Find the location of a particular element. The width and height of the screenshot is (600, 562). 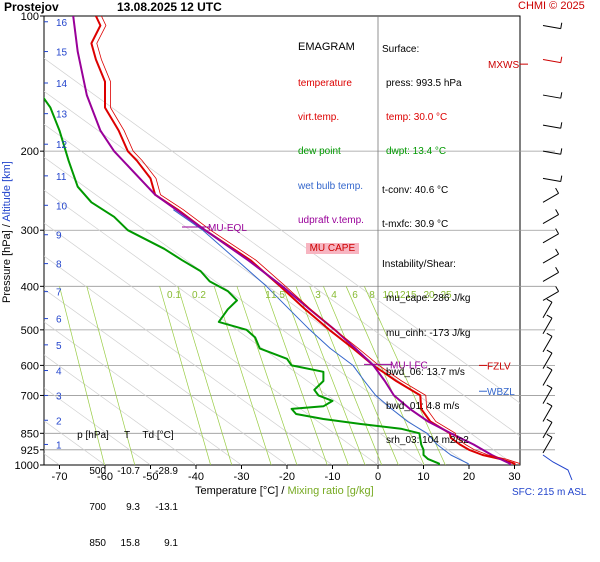

altitude-label: 11 is located at coordinates (61, 177).